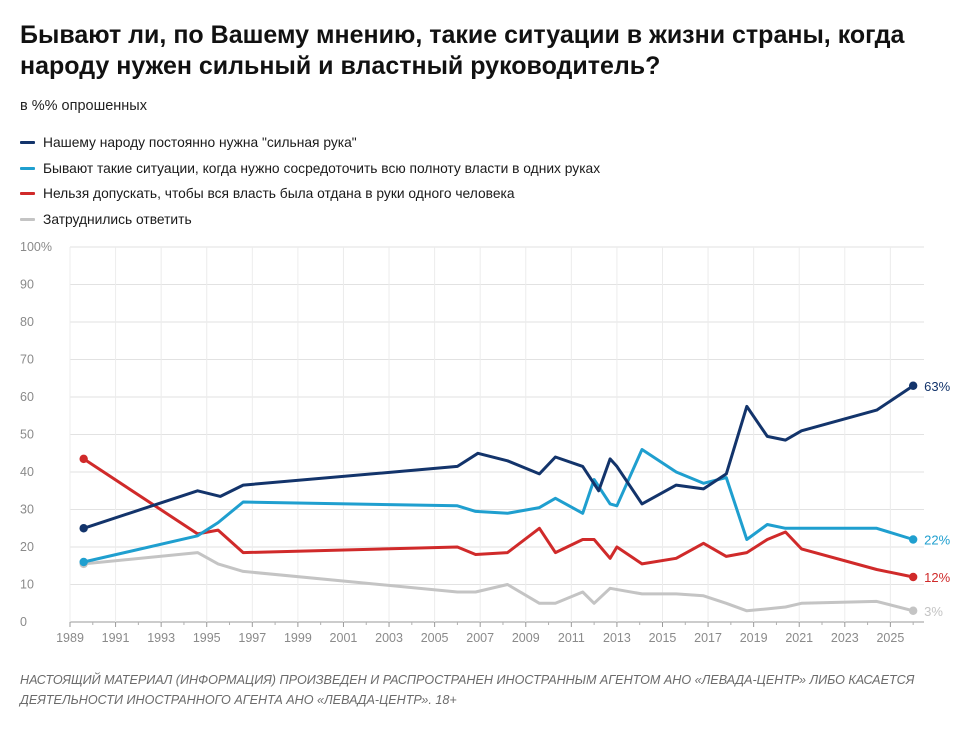 The width and height of the screenshot is (973, 741). I want to click on legend-item: Затруднились ответить, so click(310, 220).